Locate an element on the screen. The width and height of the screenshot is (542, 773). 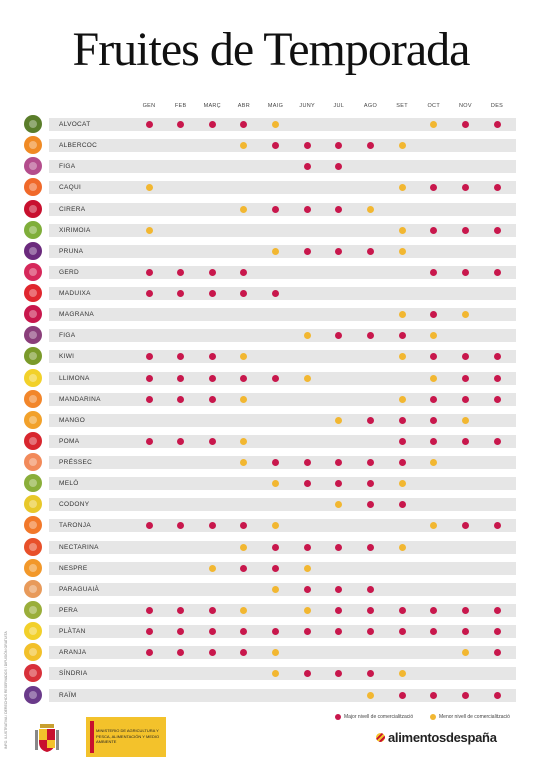
poster-title: Fruites de Temporada is located at coordinates (271, 49).